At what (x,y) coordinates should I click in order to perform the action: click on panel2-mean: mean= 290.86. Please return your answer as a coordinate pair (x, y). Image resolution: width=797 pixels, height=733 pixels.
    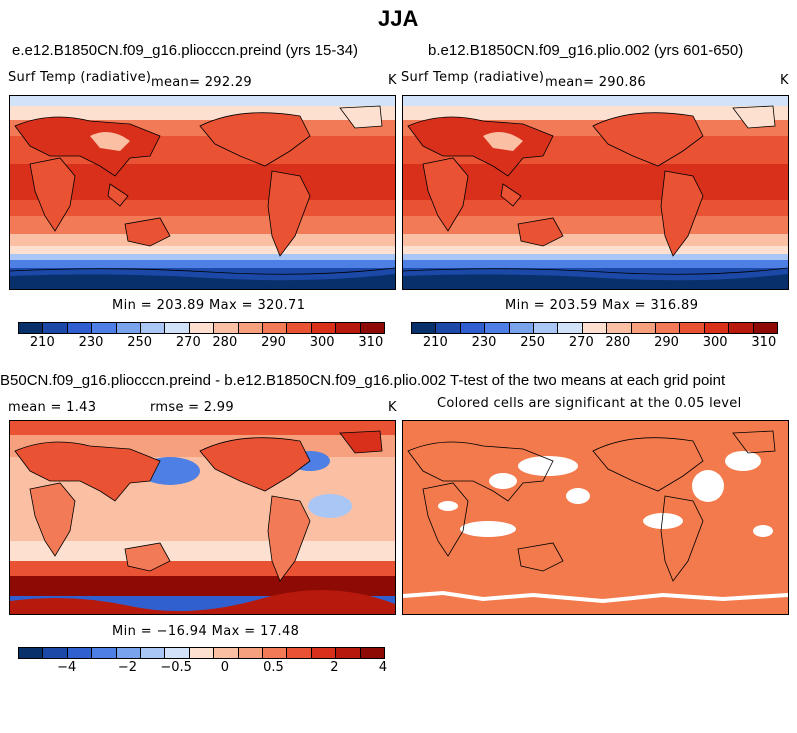
    Looking at the image, I should click on (595, 82).